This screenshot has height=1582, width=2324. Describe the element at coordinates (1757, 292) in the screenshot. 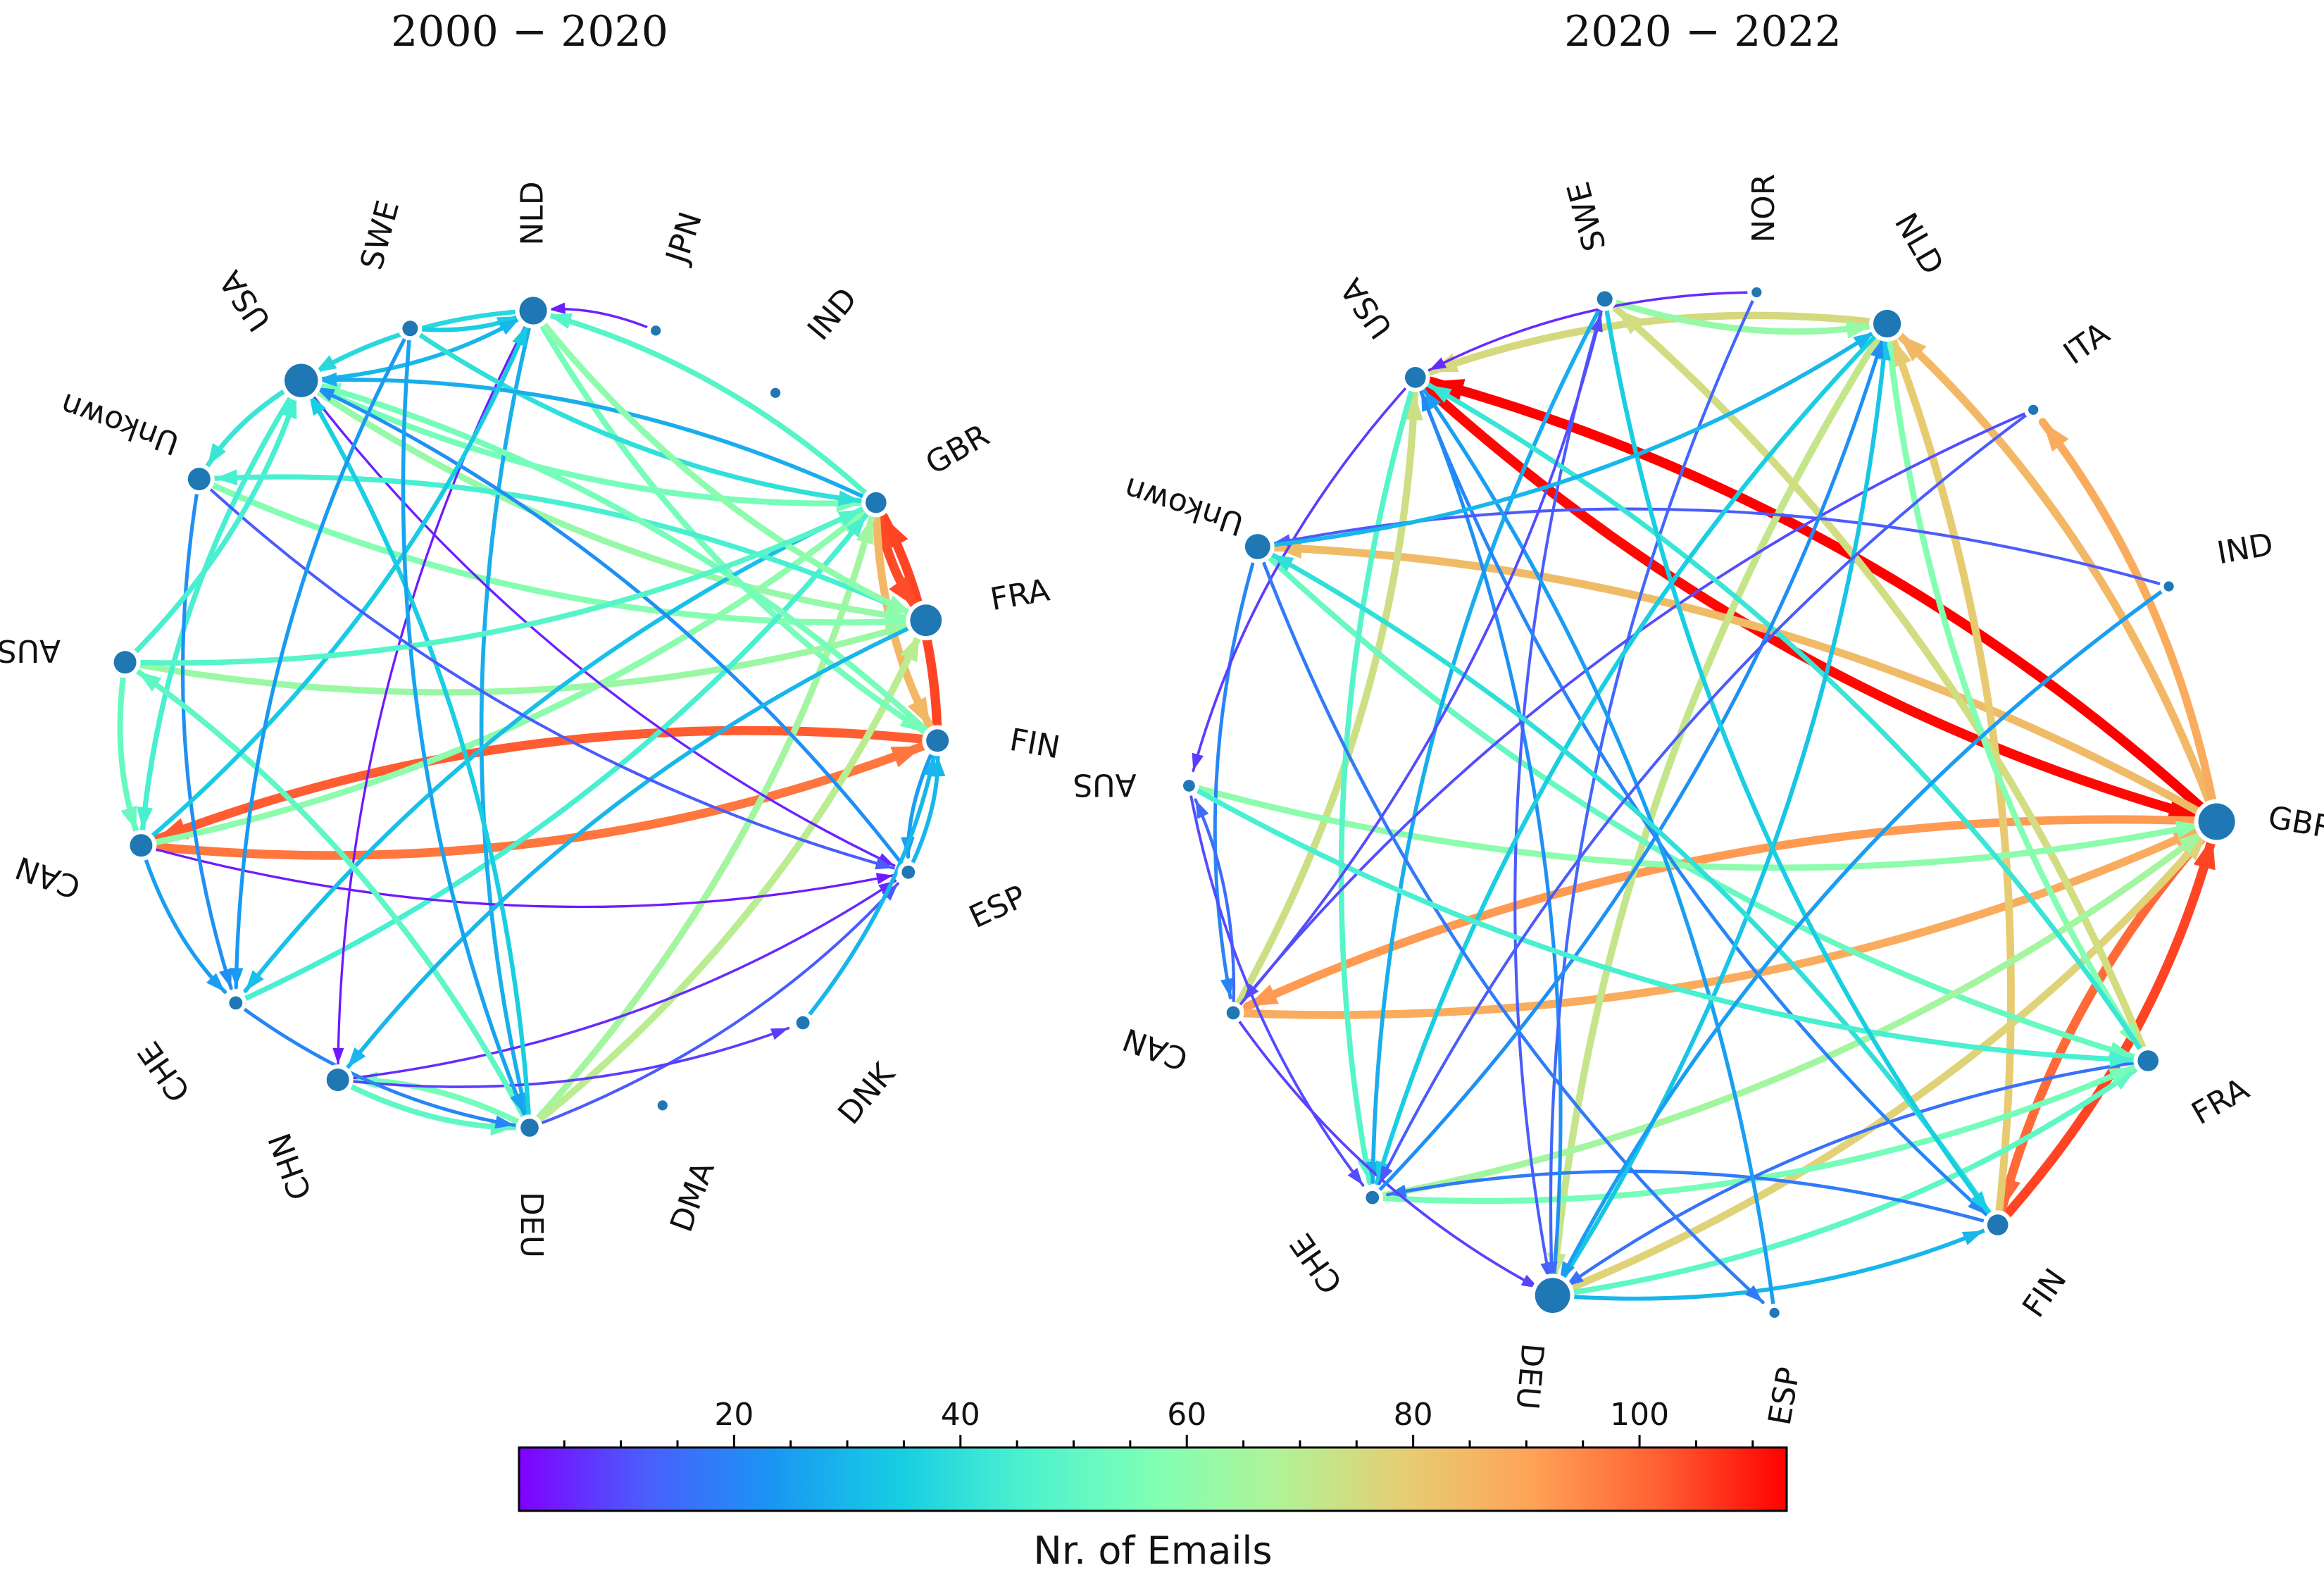

I see `node-NOR` at that location.